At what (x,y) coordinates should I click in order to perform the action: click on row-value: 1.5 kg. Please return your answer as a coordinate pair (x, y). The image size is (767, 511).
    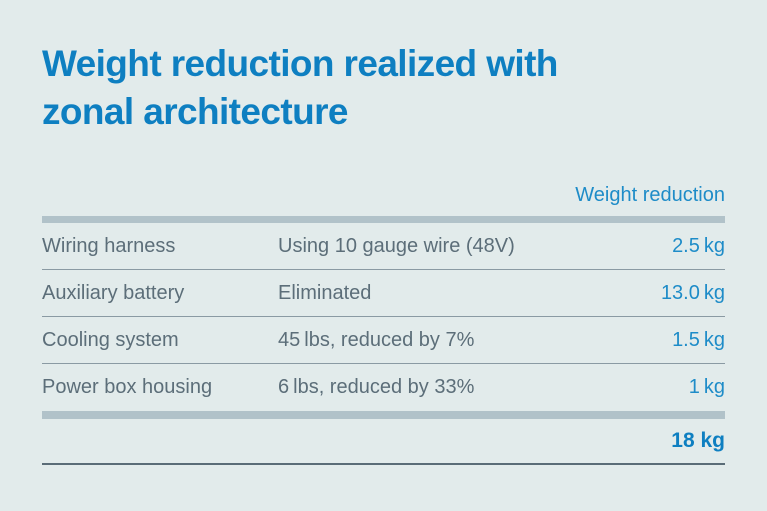
    Looking at the image, I should click on (698, 339).